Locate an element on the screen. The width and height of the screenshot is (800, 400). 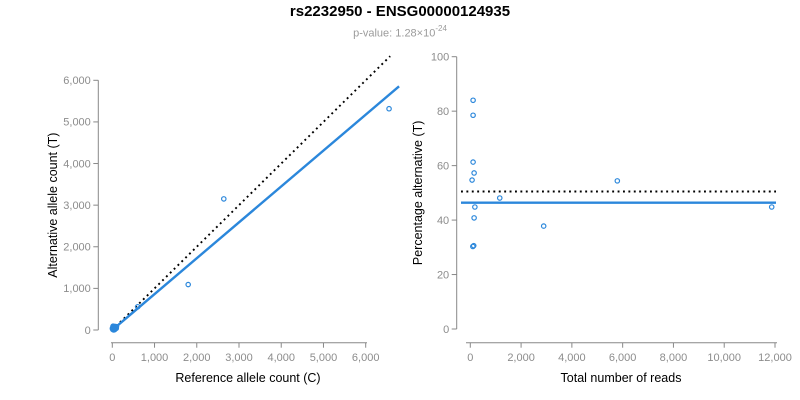
x-axis: 0 2,000 4,000 6,000 8,000 10,000 12,000 is located at coordinates (629, 353).